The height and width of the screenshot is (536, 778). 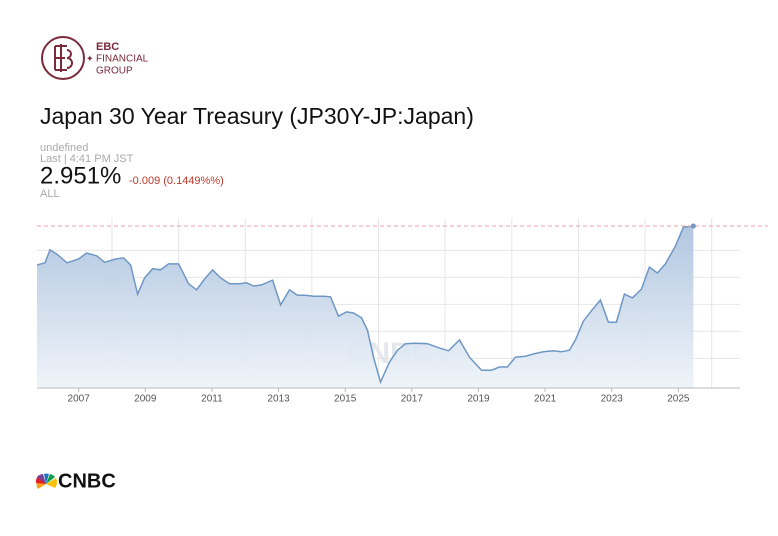 I want to click on peacock, so click(x=46, y=481).